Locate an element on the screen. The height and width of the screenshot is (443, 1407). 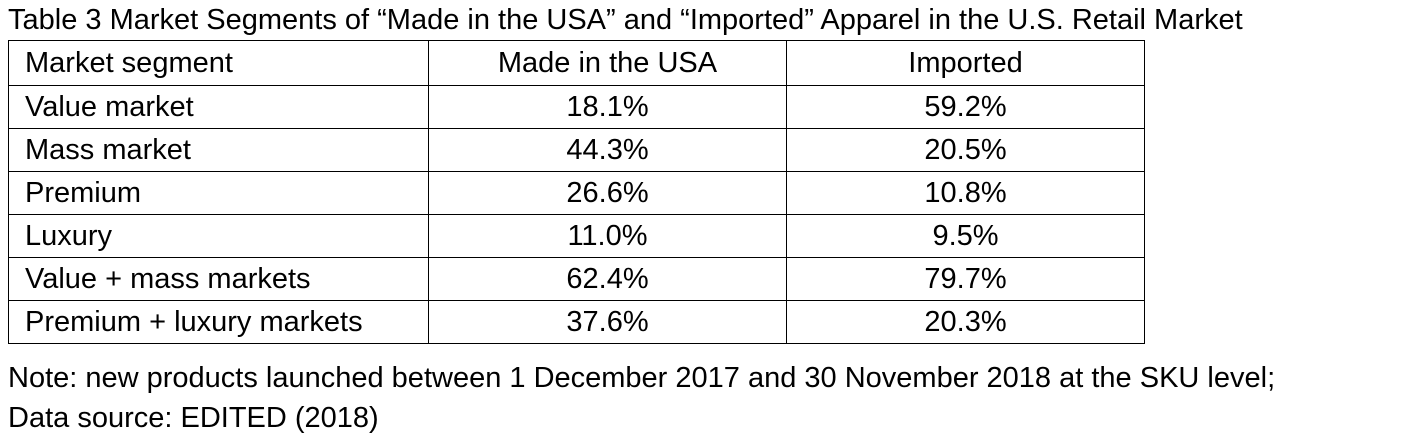
made-in-usa-cell: 26.6% is located at coordinates (607, 193).